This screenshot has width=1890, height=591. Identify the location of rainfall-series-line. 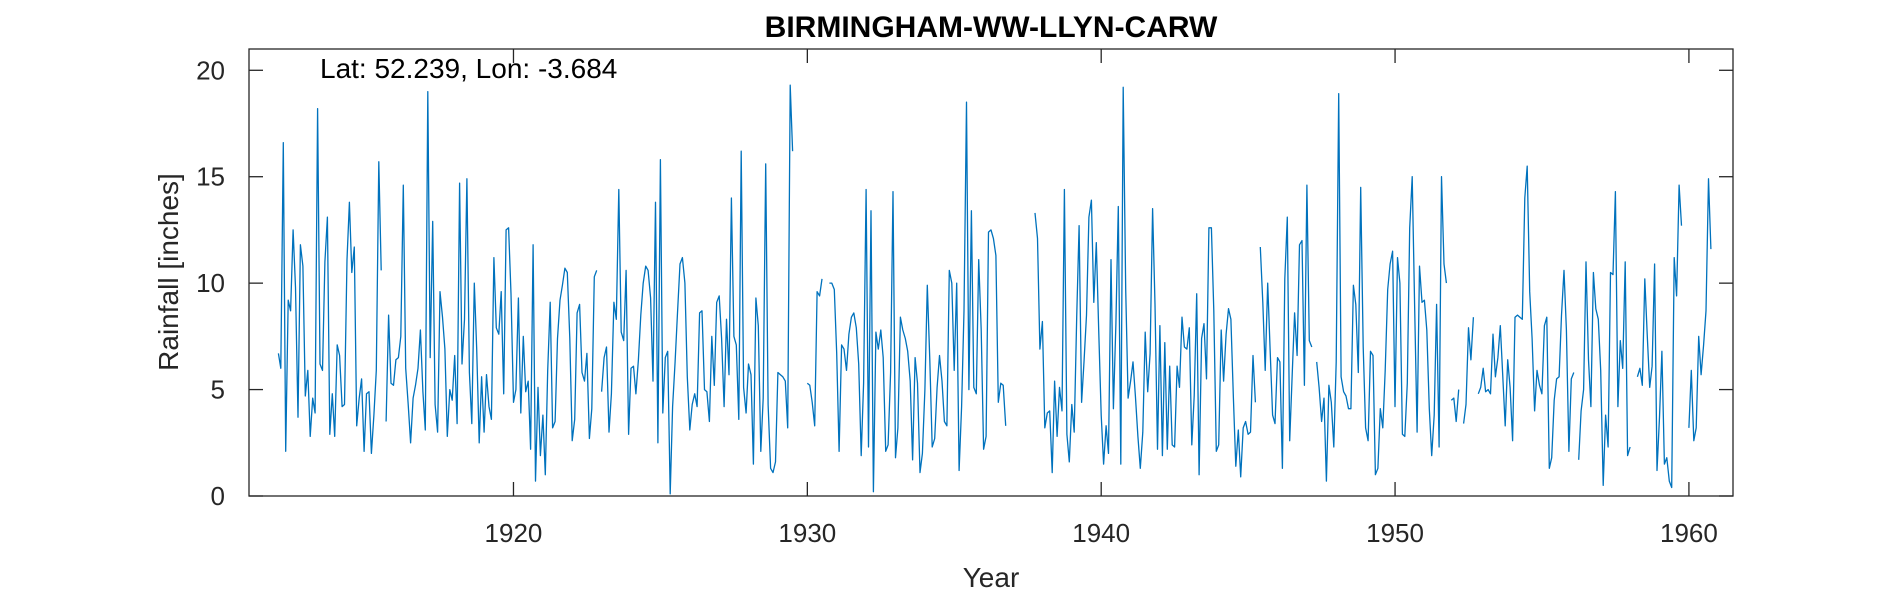
(329, 281).